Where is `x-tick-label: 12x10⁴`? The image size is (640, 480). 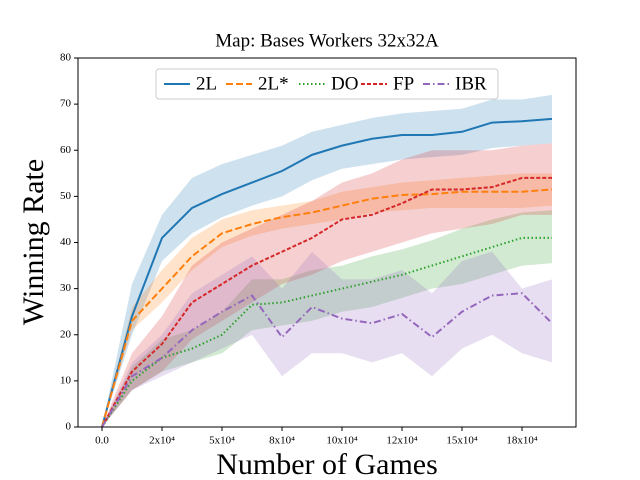
x-tick-label: 12x10⁴ is located at coordinates (402, 441).